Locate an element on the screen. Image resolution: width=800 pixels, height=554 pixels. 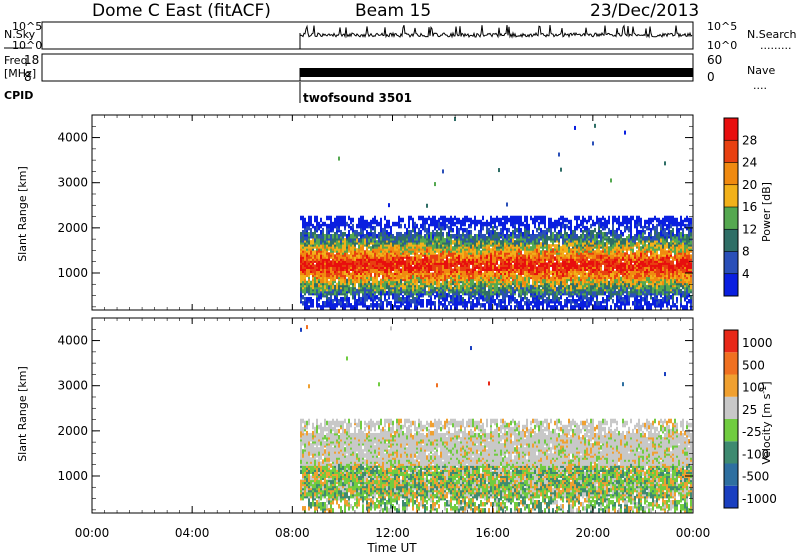
nsky-line is located at coordinates (496, 36).